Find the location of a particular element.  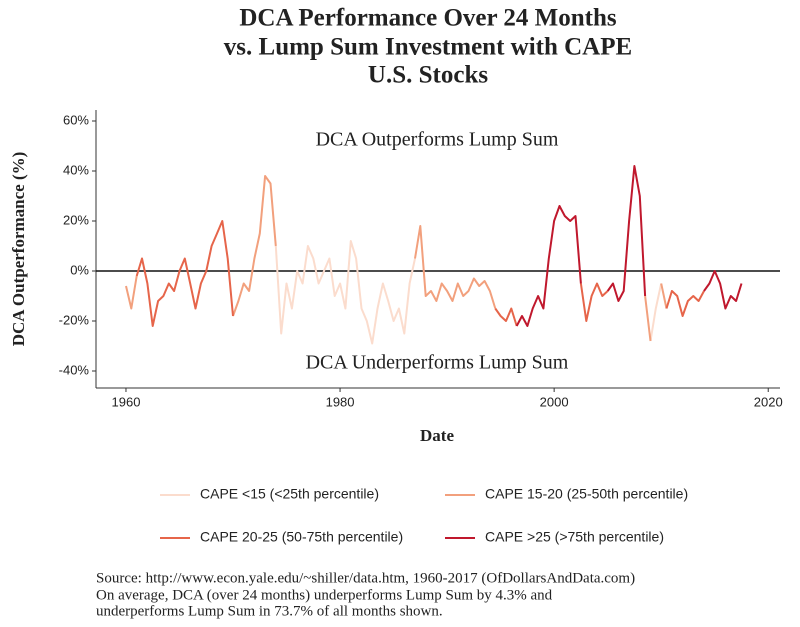

y-tick-label: -20% is located at coordinates (74, 319).